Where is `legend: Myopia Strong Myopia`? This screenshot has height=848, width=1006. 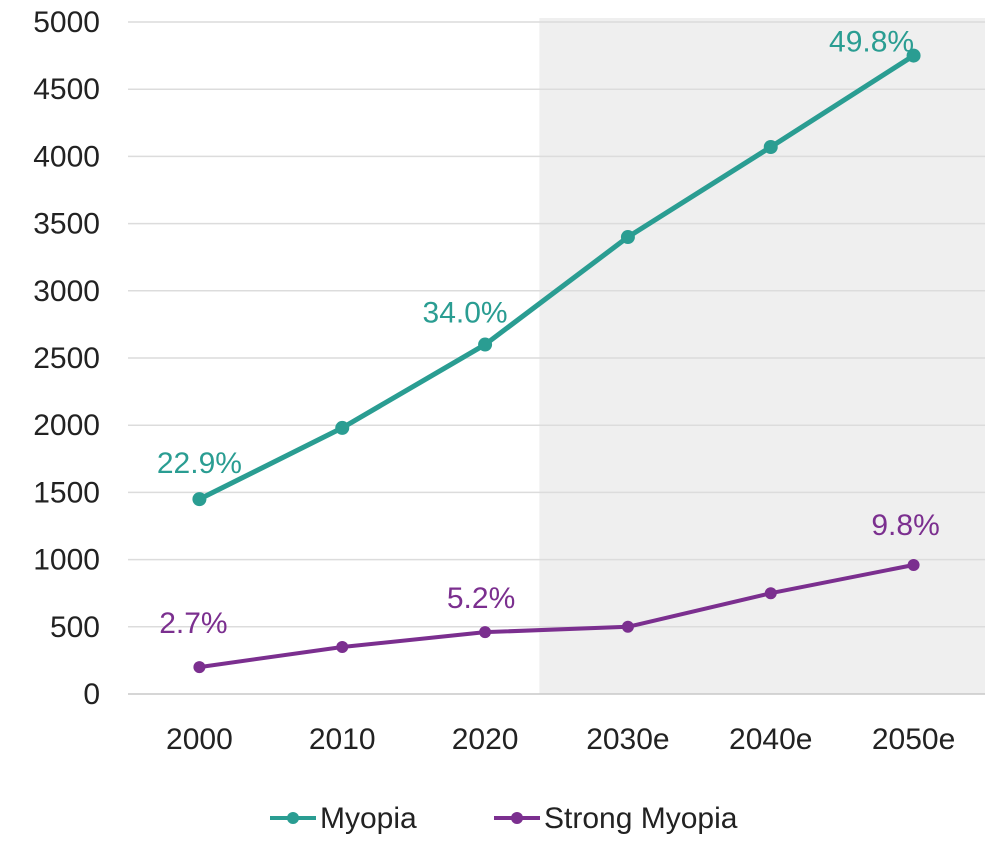
legend: Myopia Strong Myopia is located at coordinates (504, 818).